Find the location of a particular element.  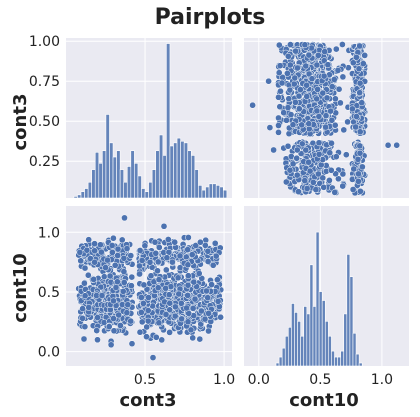

x-axis-label-cont3: cont3 is located at coordinates (148, 400).